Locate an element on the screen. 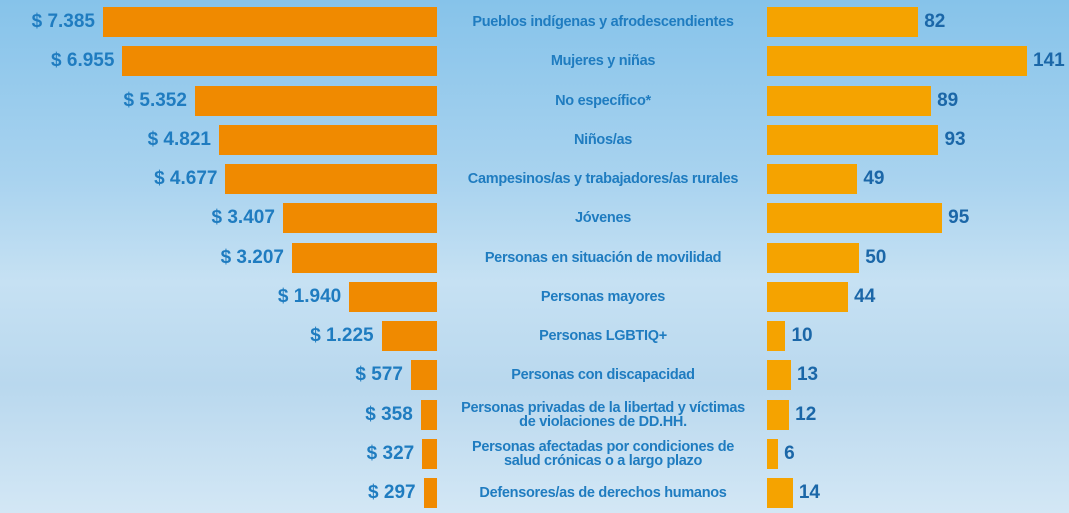 The height and width of the screenshot is (513, 1069). category-label: Campesinos/as y trabajadores/as rurales is located at coordinates (603, 179).